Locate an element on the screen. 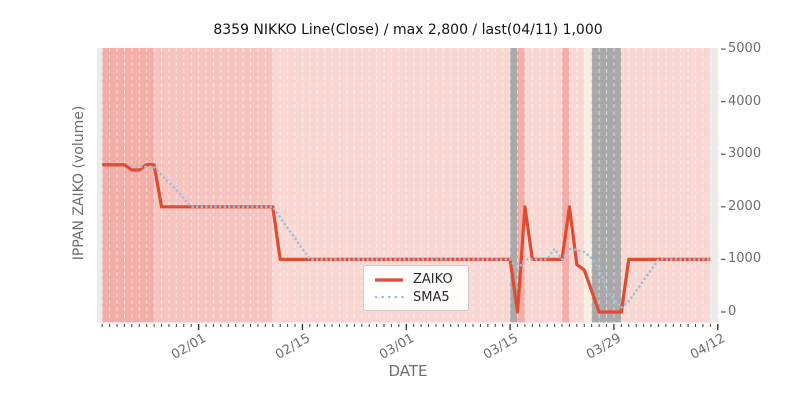  legend-row-zaiko: ZAIKO is located at coordinates (417, 280).